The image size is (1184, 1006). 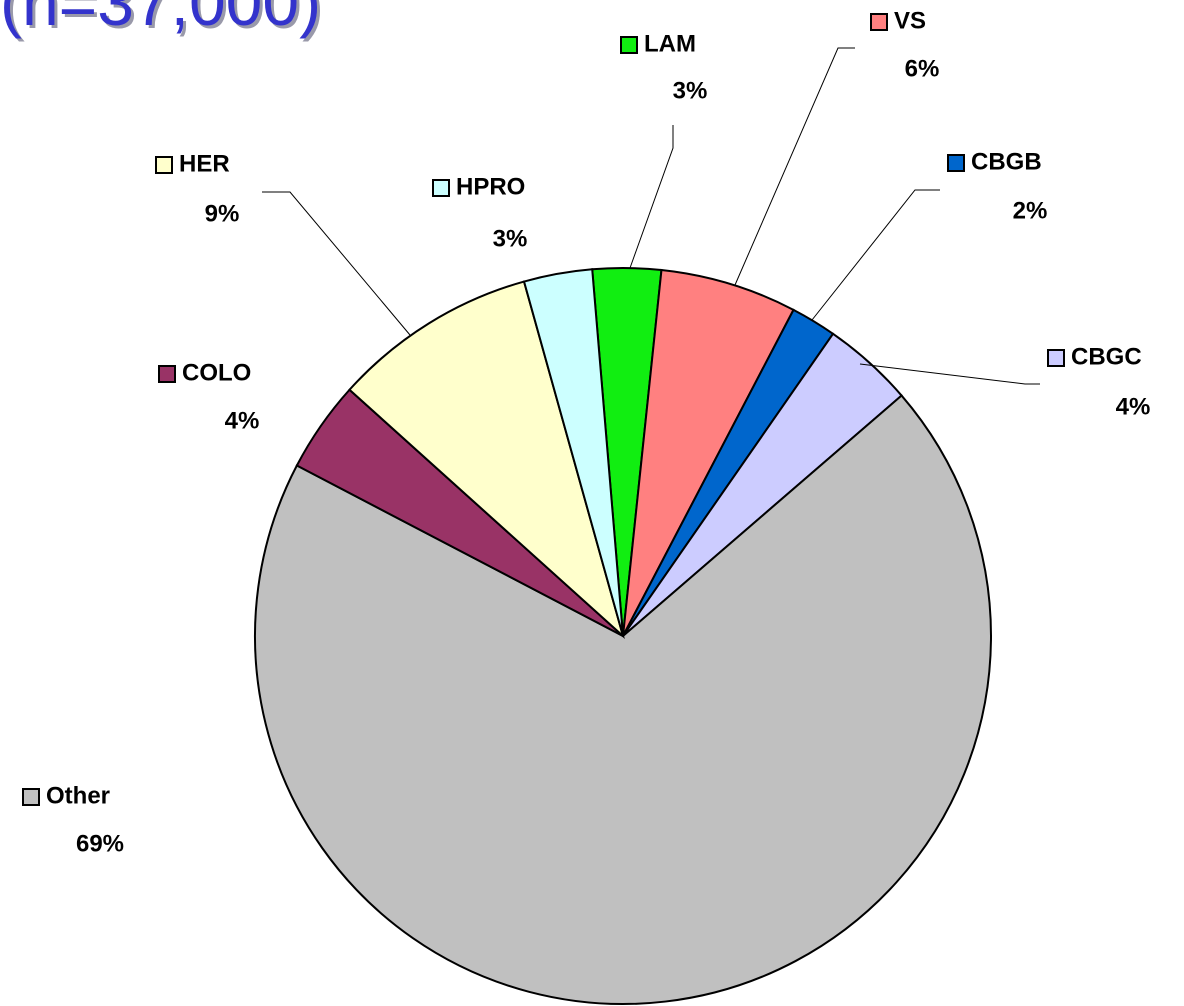 I want to click on slice-name: COLO, so click(x=216, y=372).